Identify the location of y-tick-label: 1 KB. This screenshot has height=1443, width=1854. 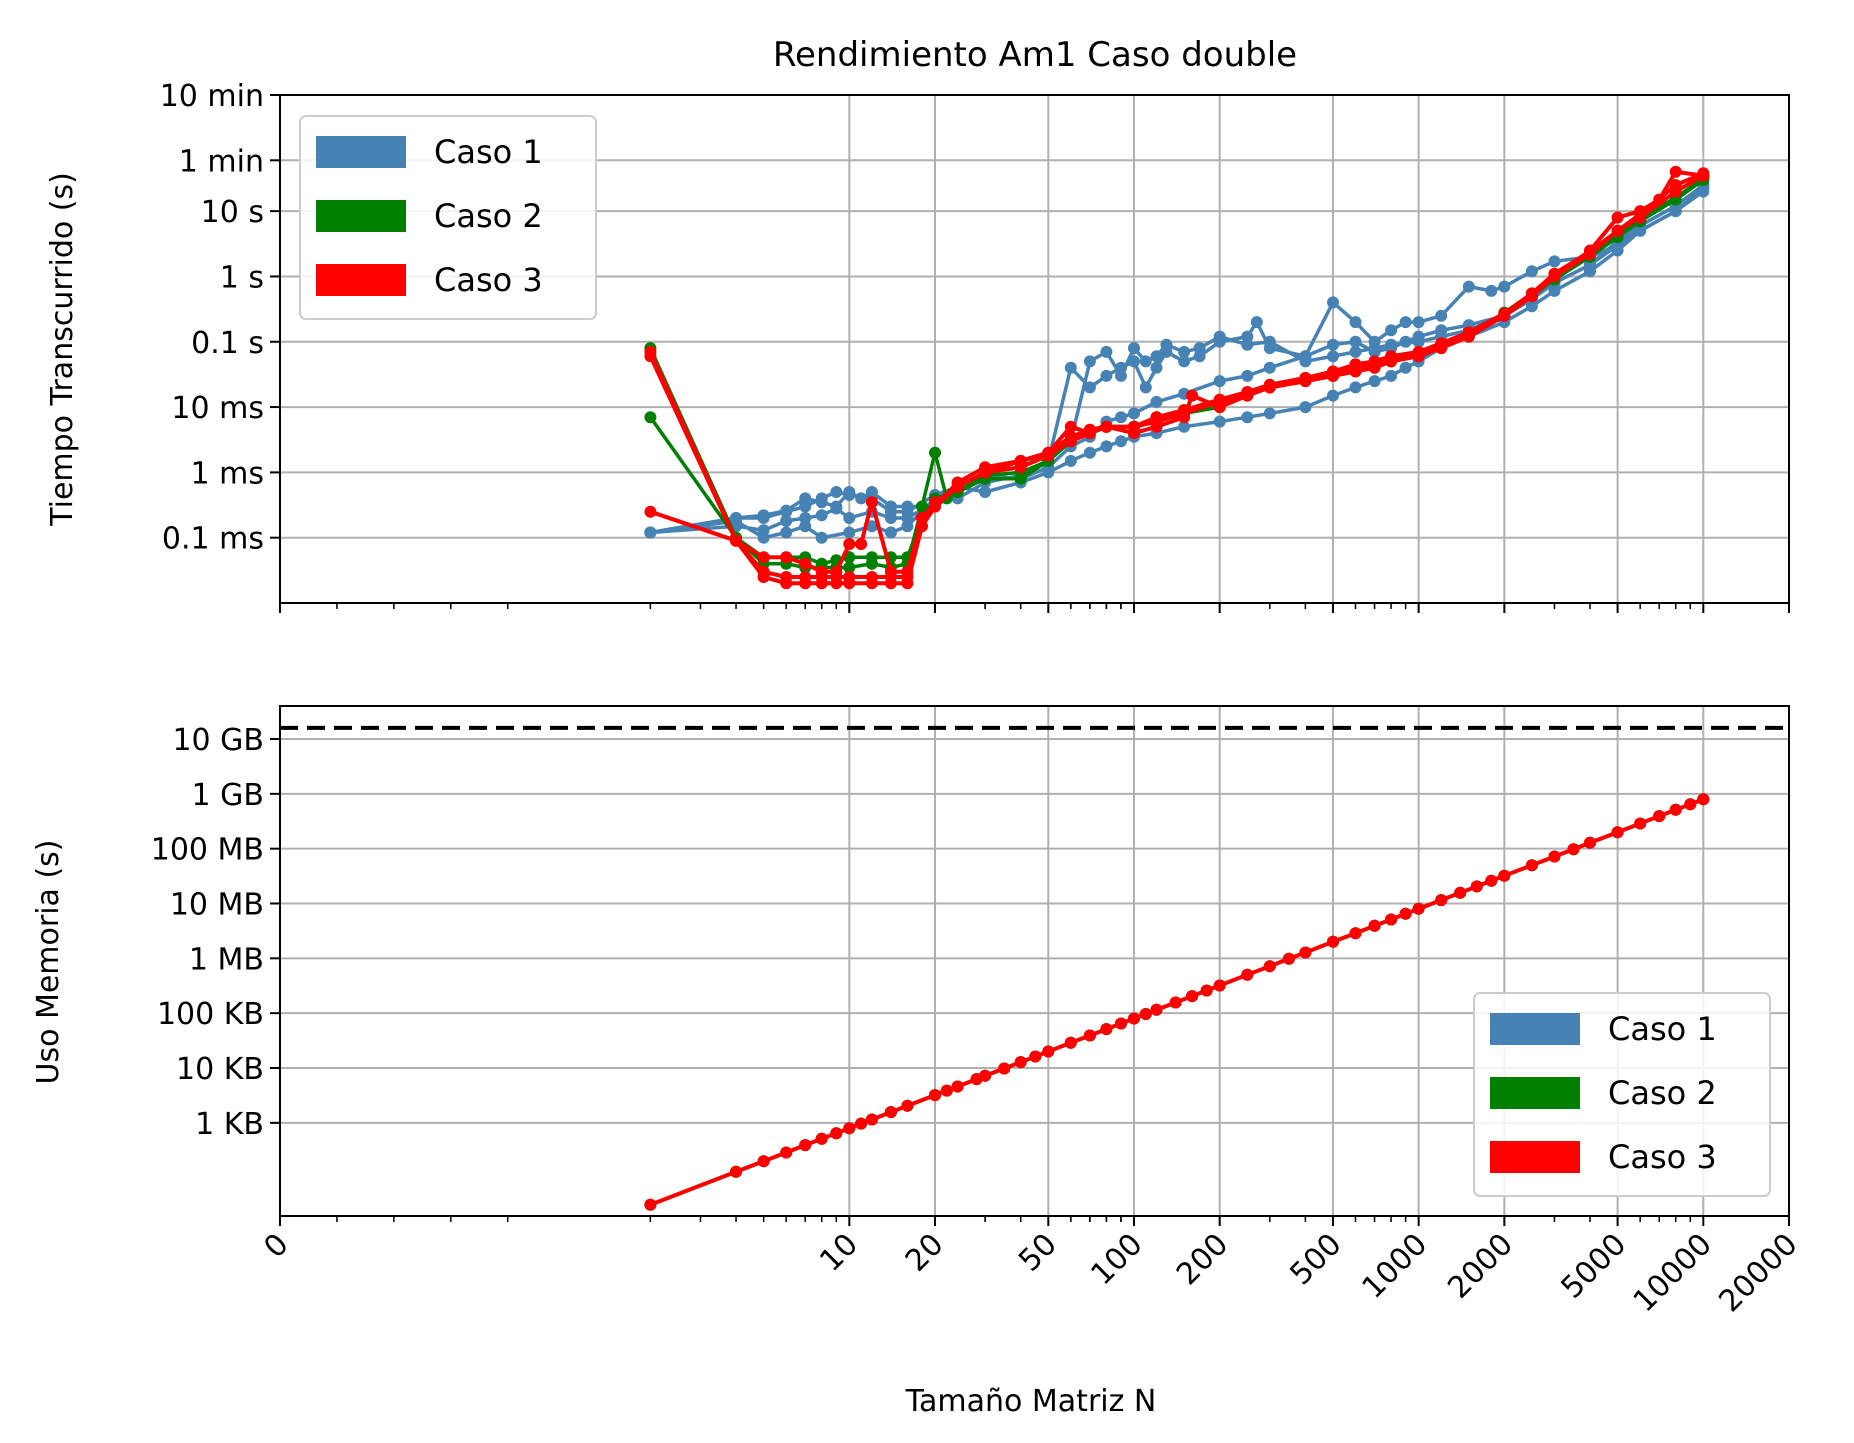
(229, 1124).